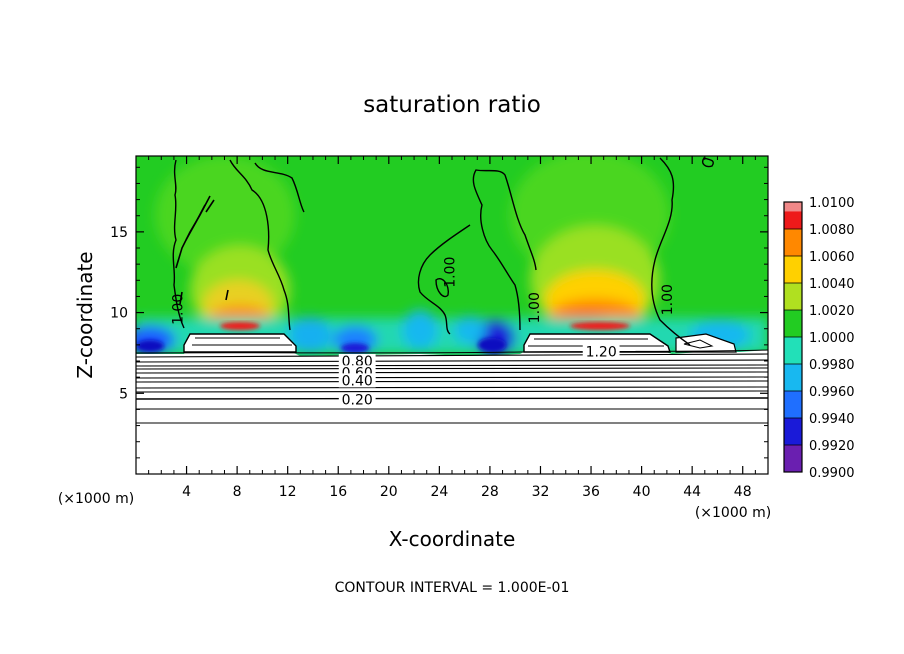  Describe the element at coordinates (85, 314) in the screenshot. I see `y-axis-title: Z-coordinate` at that location.